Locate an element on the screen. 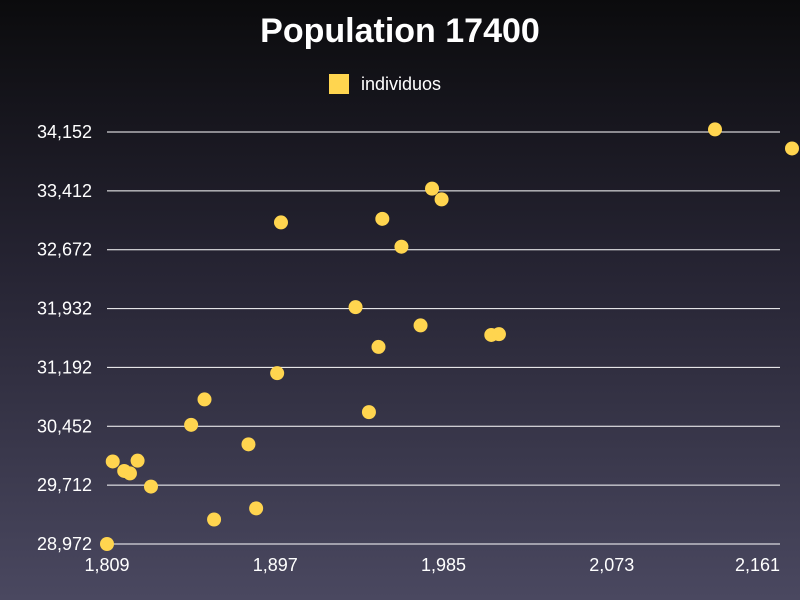 The height and width of the screenshot is (600, 800). x-tick-label: 1,809 is located at coordinates (106, 565).